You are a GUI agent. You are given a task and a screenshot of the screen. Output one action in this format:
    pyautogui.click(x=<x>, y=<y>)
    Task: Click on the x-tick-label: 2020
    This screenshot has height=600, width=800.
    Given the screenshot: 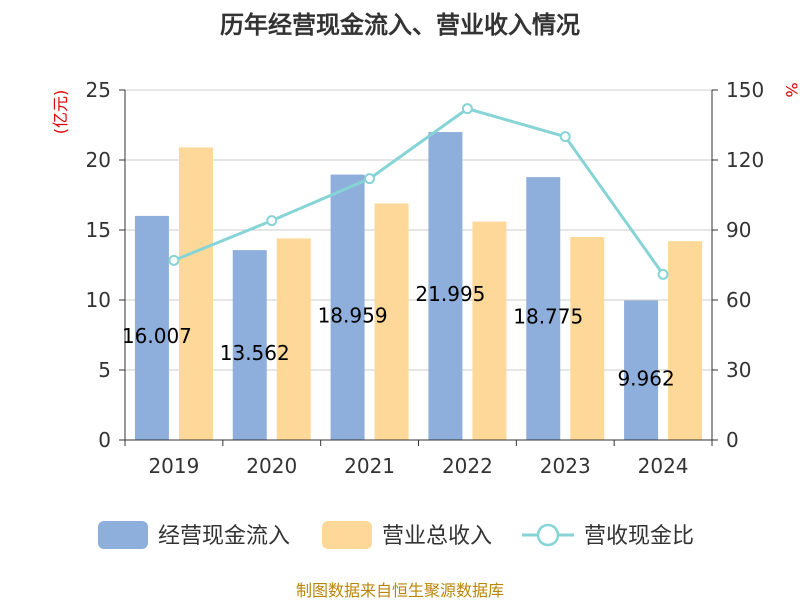 What is the action you would take?
    pyautogui.click(x=271, y=466)
    